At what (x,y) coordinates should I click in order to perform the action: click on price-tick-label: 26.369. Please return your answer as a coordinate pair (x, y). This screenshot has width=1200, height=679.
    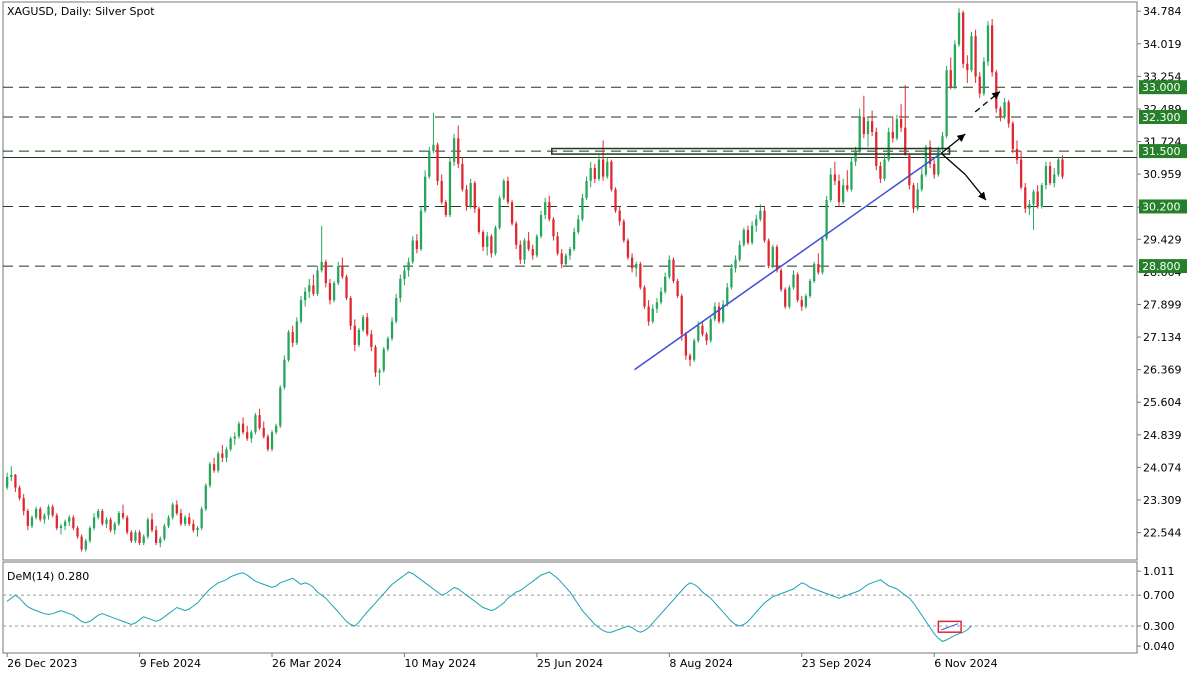
    Looking at the image, I should click on (1162, 370).